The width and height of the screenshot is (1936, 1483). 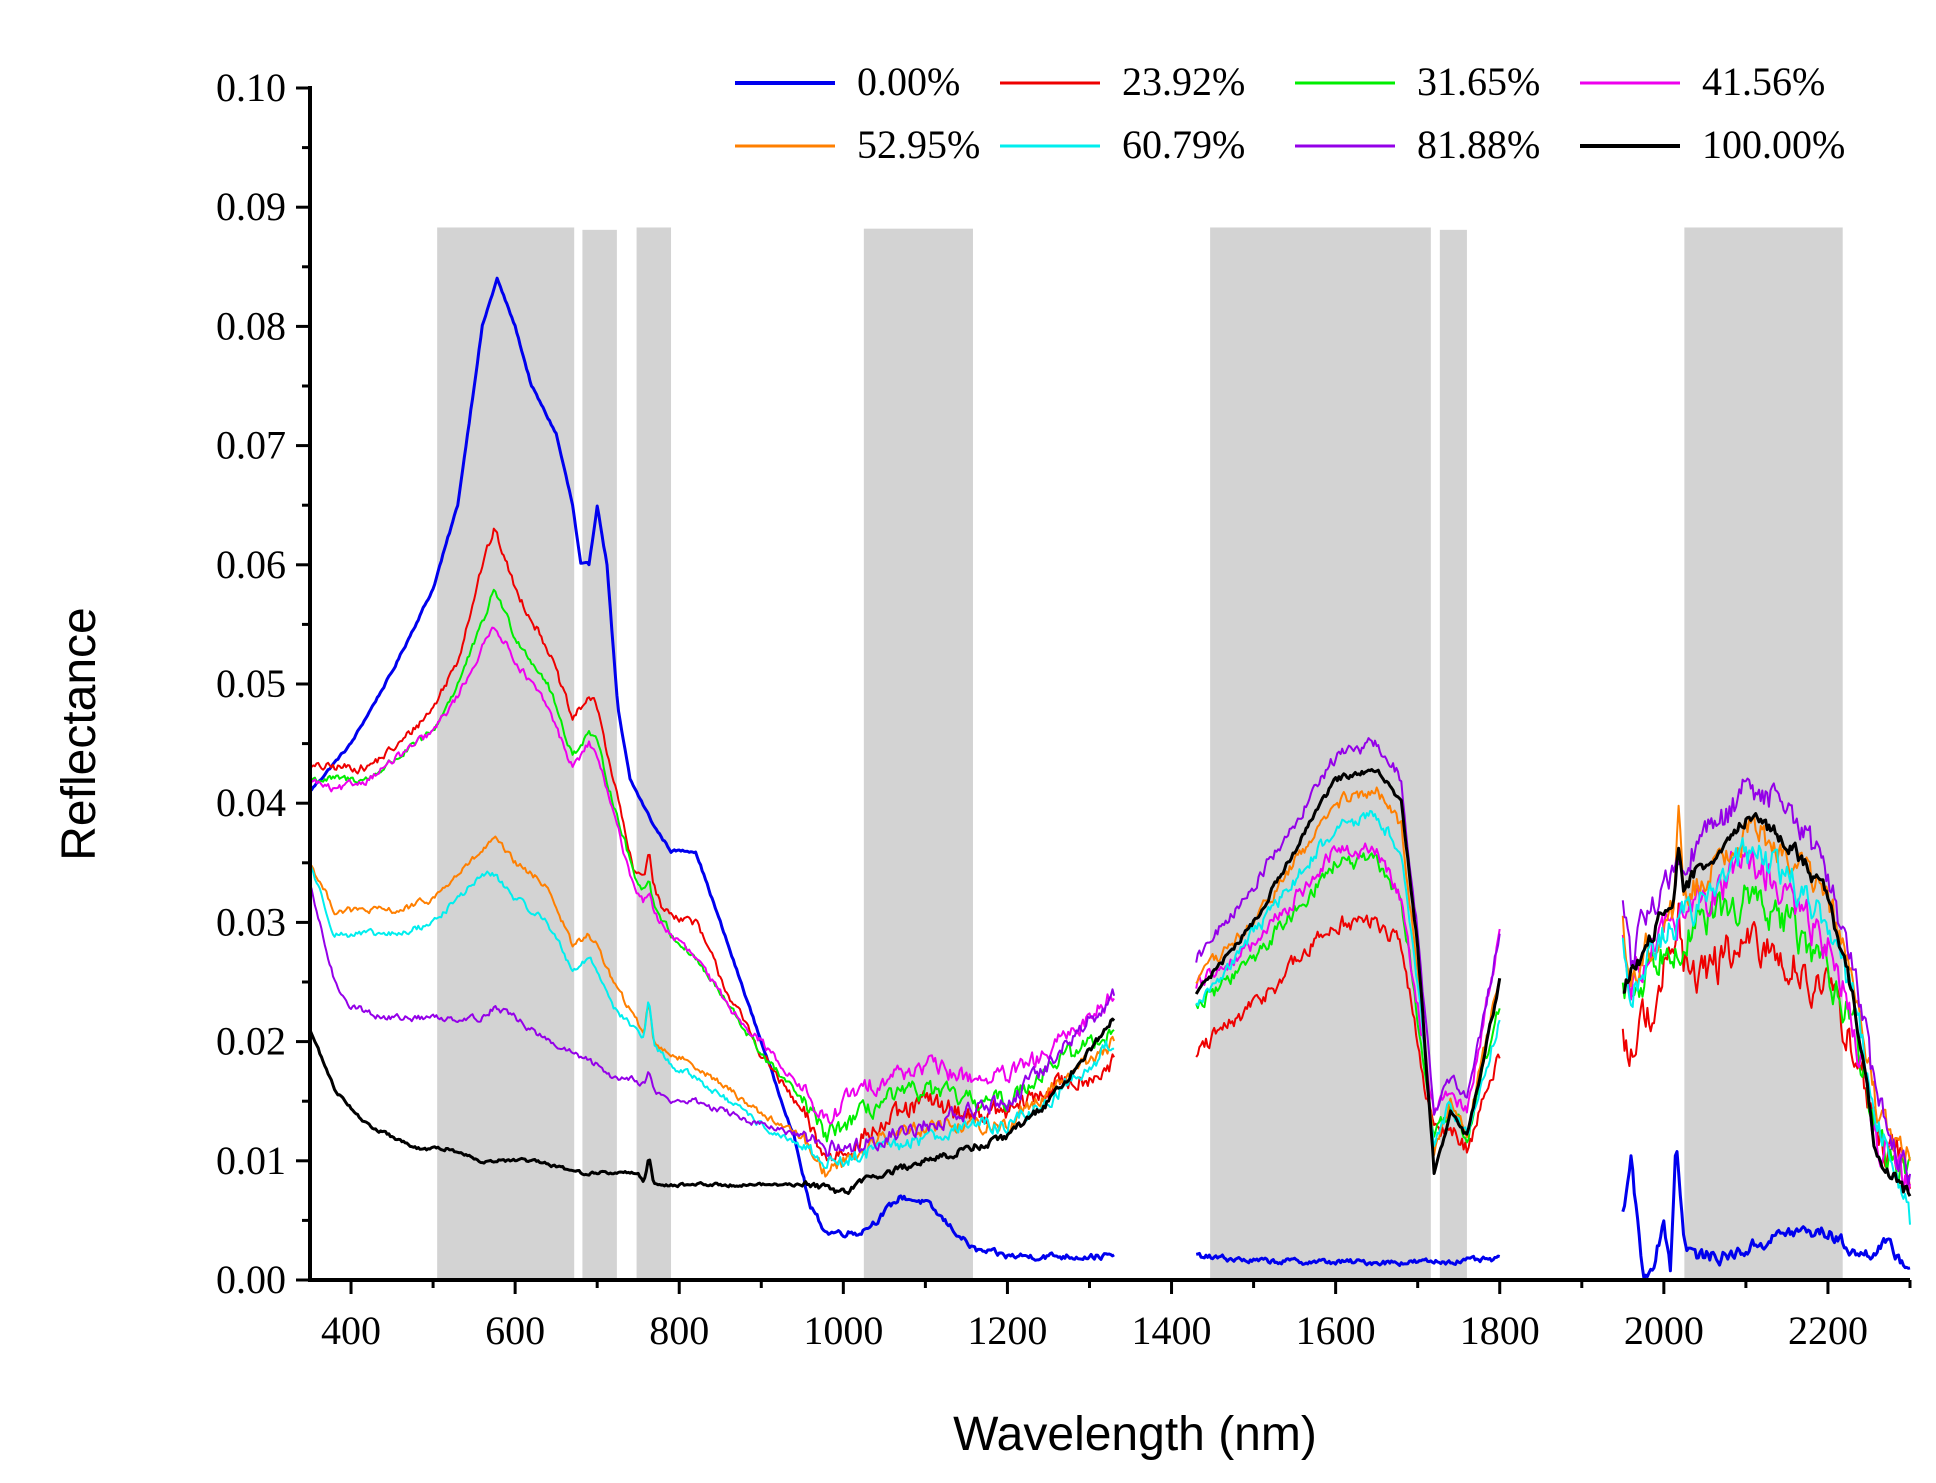 What do you see at coordinates (515, 1330) in the screenshot?
I see `x-tick-label: 600` at bounding box center [515, 1330].